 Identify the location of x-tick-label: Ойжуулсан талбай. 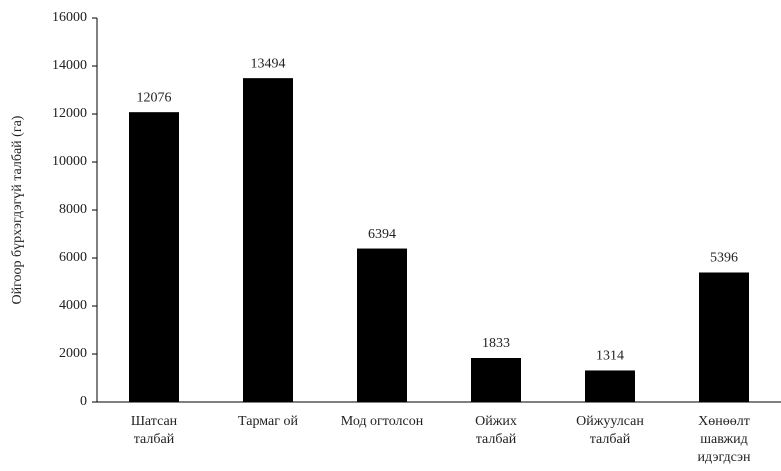
(610, 430).